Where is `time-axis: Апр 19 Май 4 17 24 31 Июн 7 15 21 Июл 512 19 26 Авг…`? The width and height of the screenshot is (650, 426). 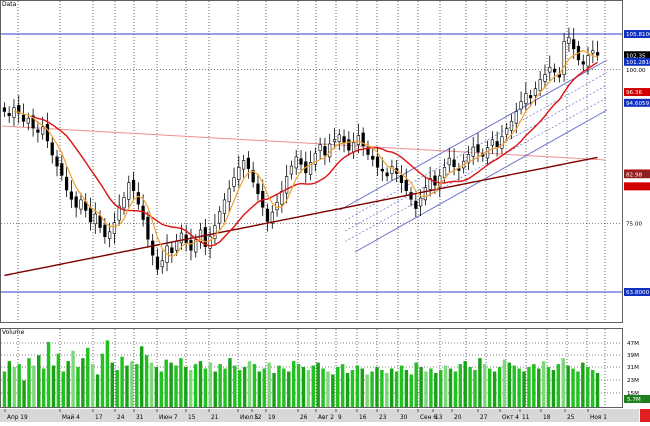
time-axis: Апр 19 Май 4 17 24 31 Июн 7 15 21 Июл 512 19 26 Авг… is located at coordinates (311, 415).